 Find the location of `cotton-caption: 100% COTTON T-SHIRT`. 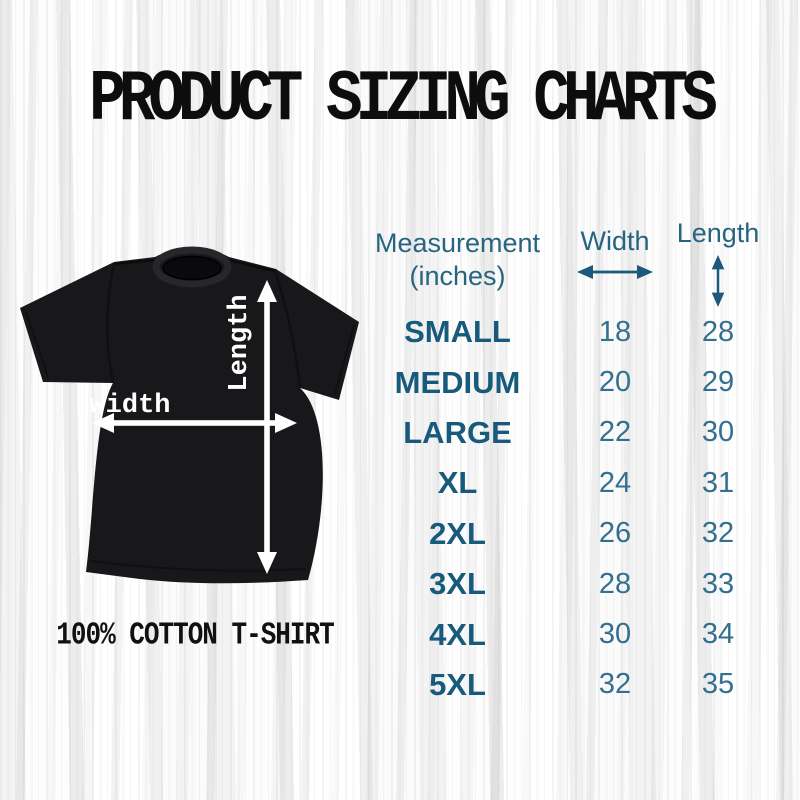

cotton-caption: 100% COTTON T-SHIRT is located at coordinates (195, 635).